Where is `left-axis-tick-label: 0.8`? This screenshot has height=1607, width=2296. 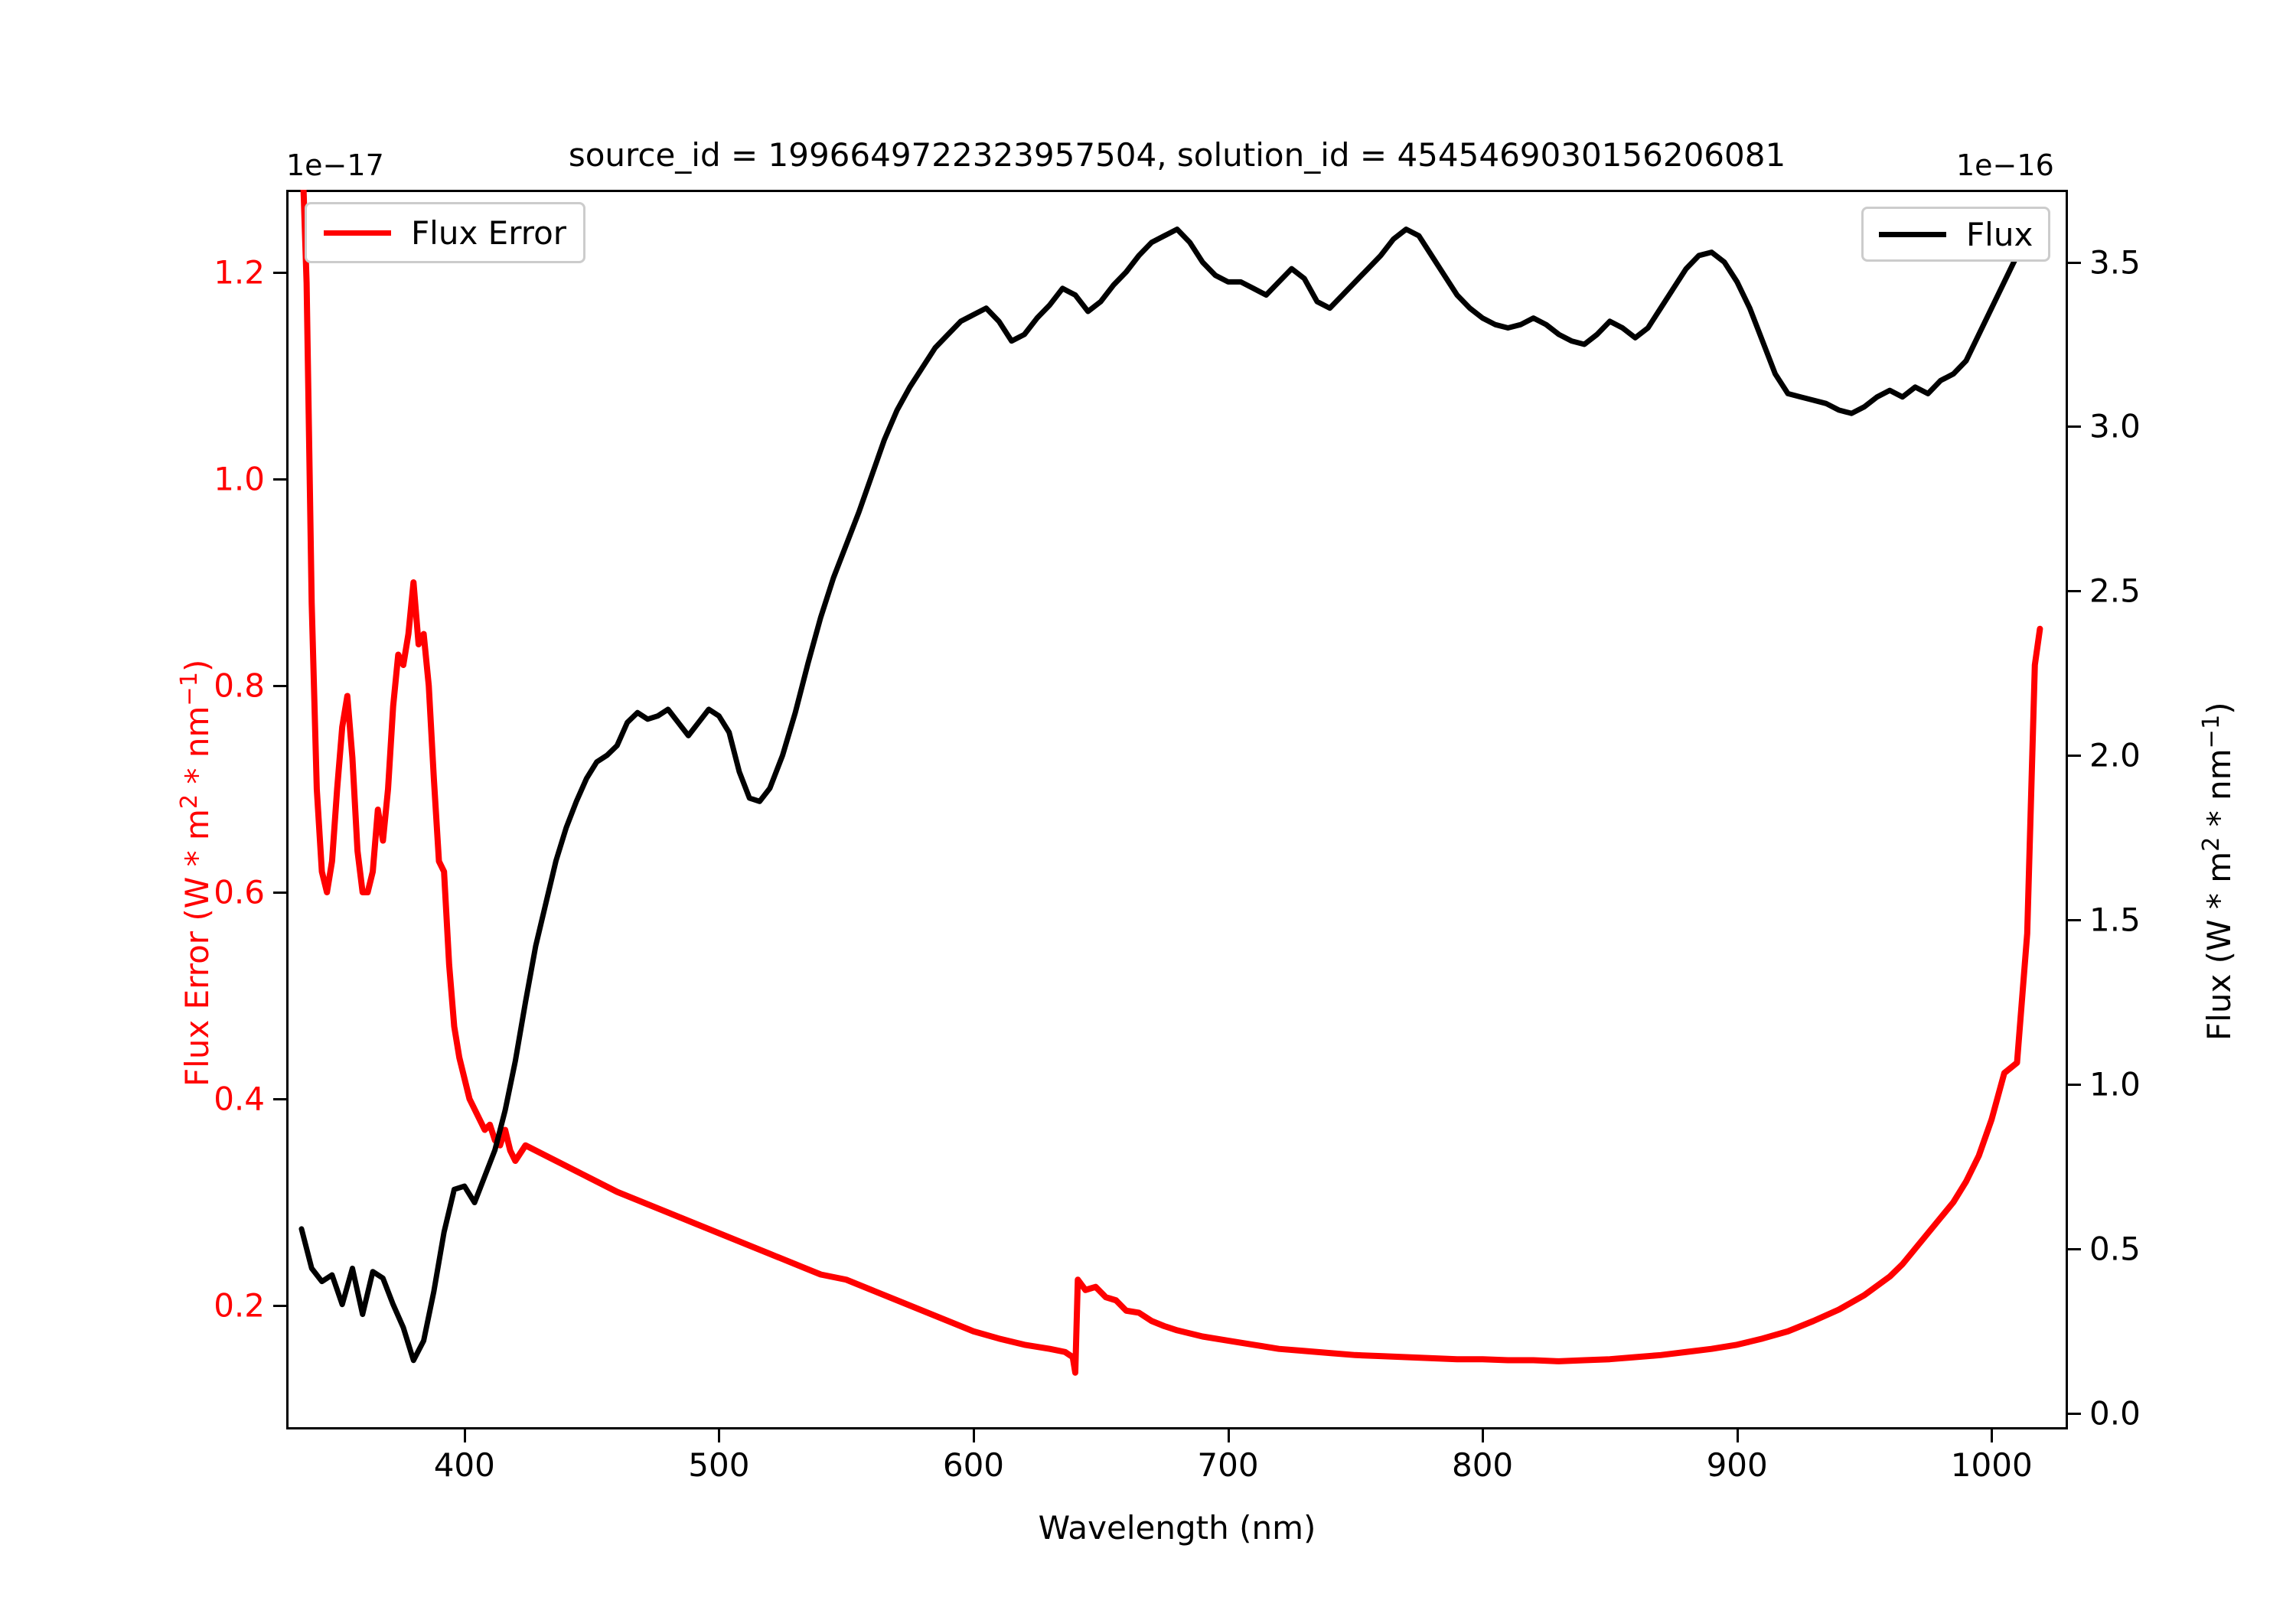 left-axis-tick-label: 0.8 is located at coordinates (239, 686).